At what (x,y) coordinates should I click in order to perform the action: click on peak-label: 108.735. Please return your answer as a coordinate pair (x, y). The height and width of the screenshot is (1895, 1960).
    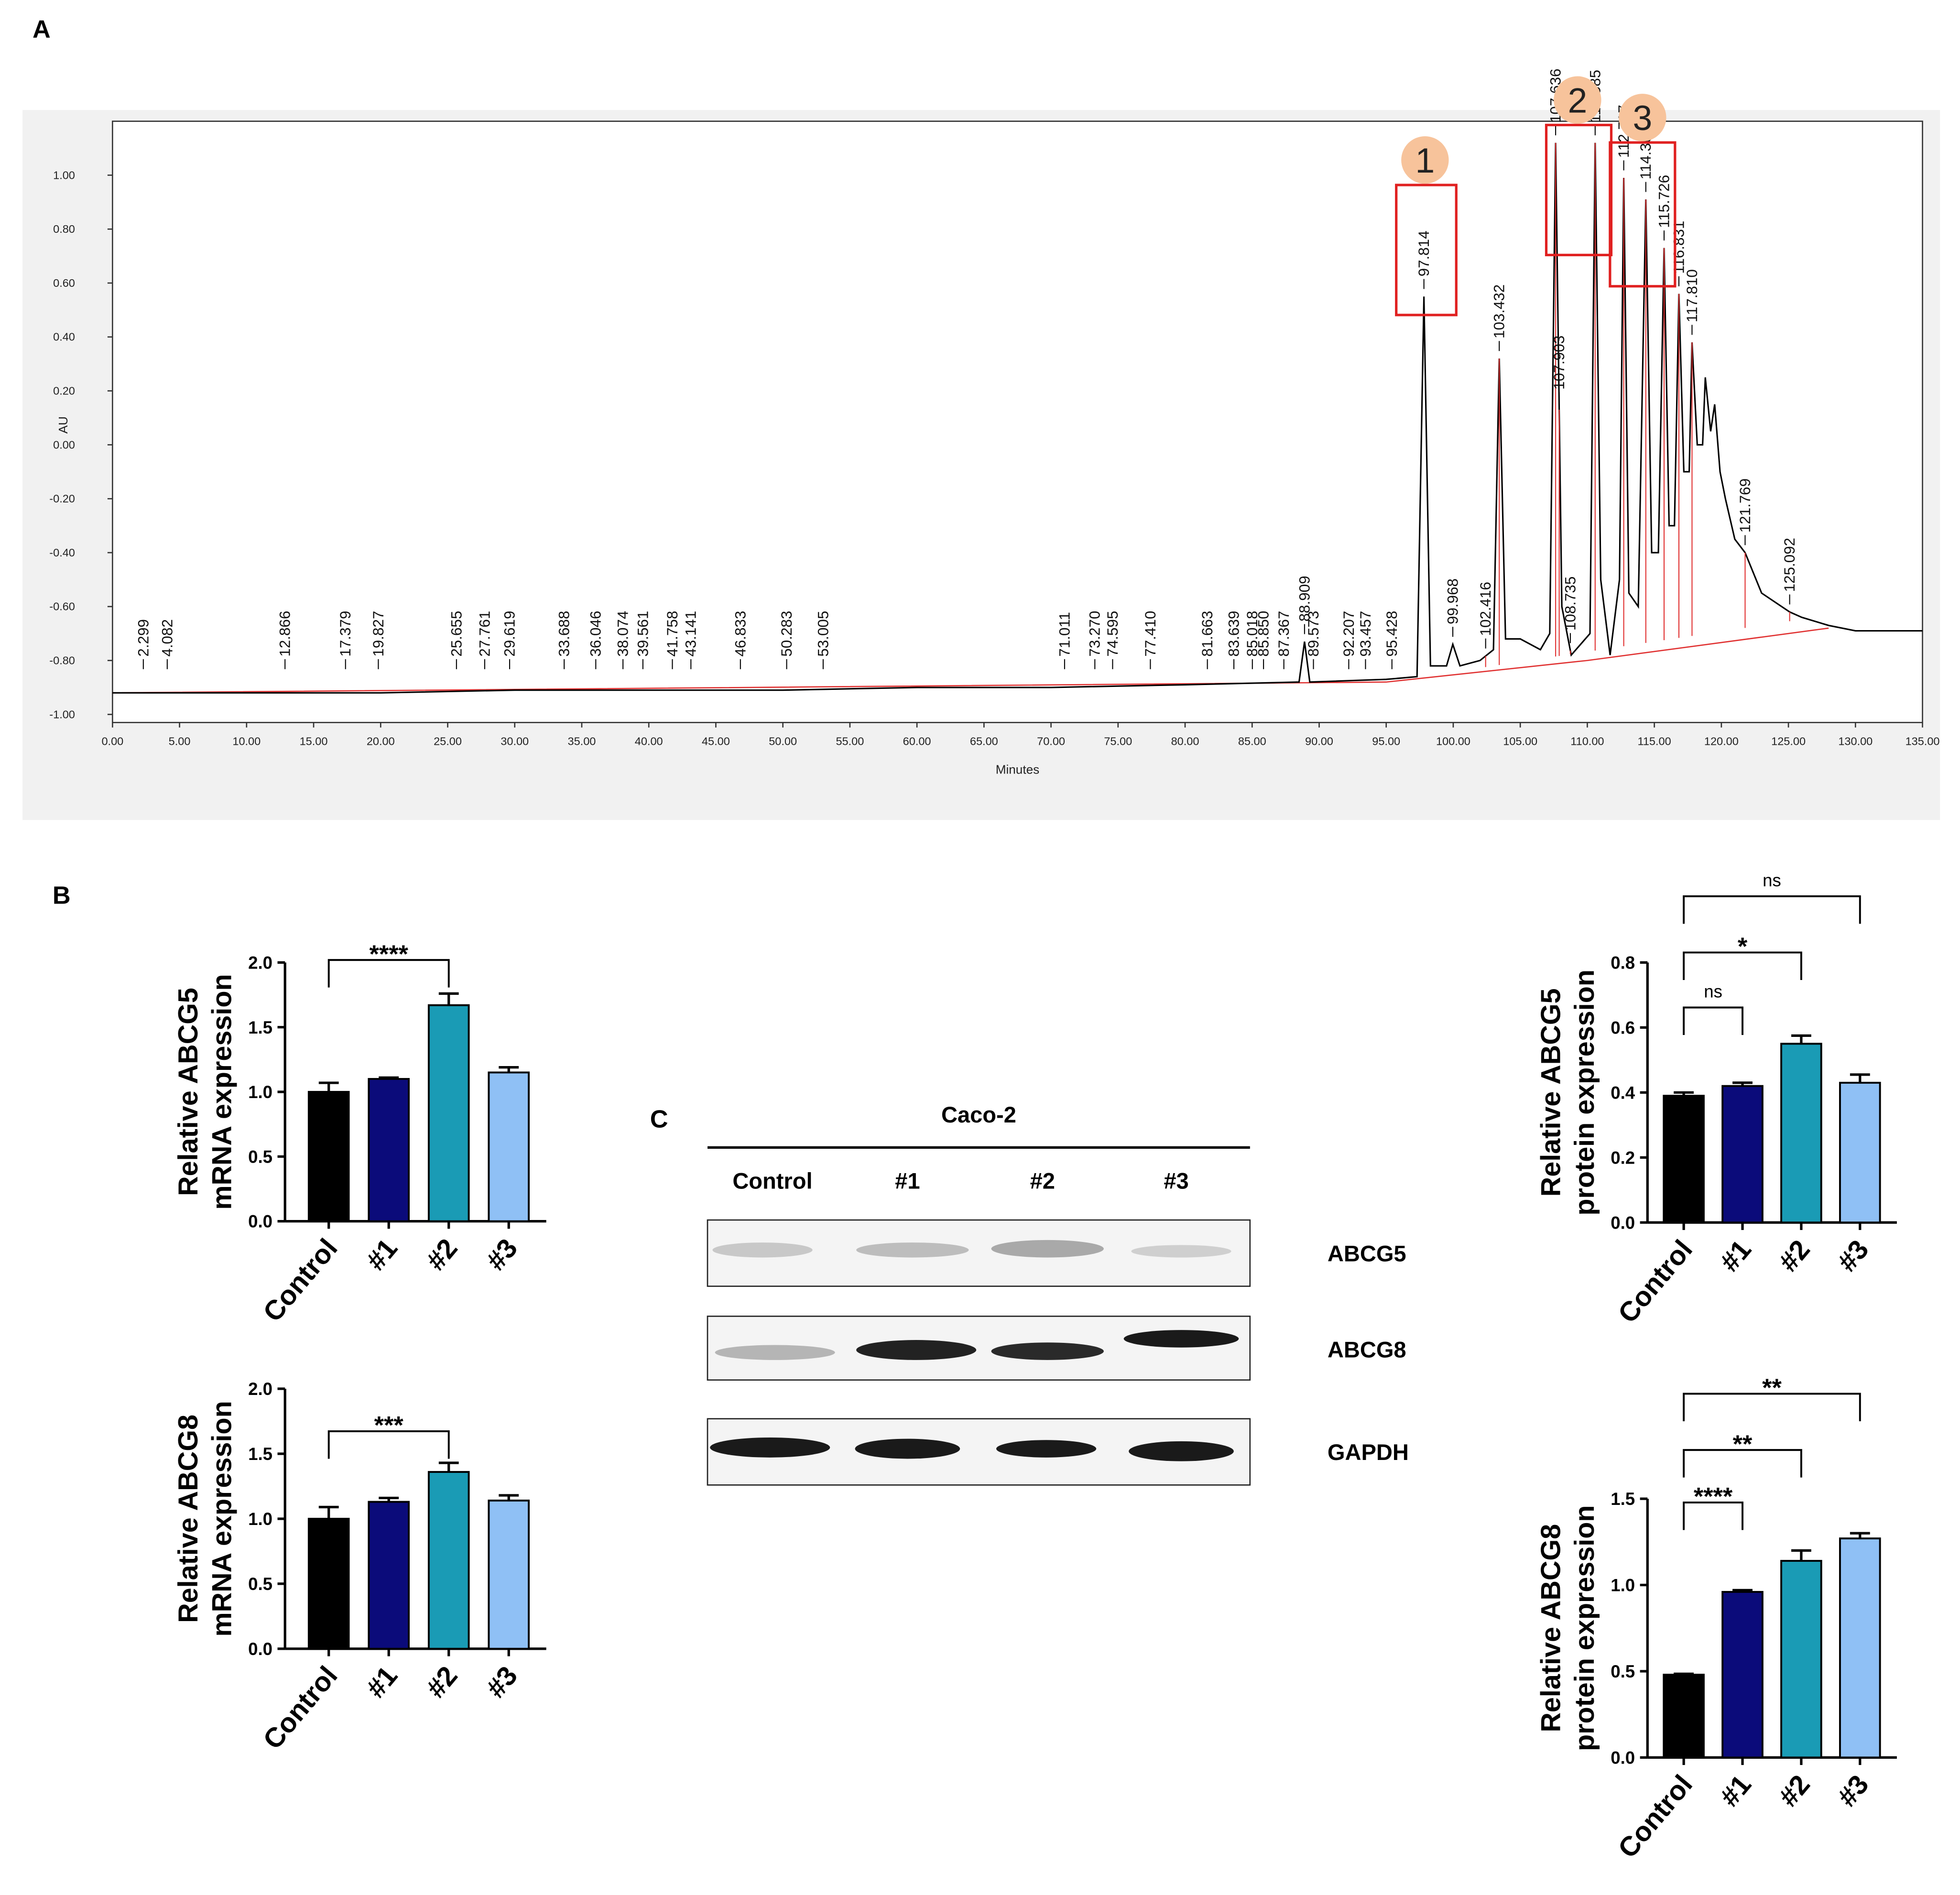
    Looking at the image, I should click on (1570, 604).